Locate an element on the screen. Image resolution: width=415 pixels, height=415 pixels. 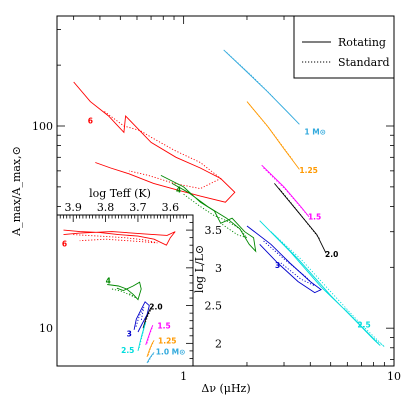
inset-track-labels: 6 4 3 2.0 1.5 2.5 1.25 1.0 M⊙ is located at coordinates (124, 298).